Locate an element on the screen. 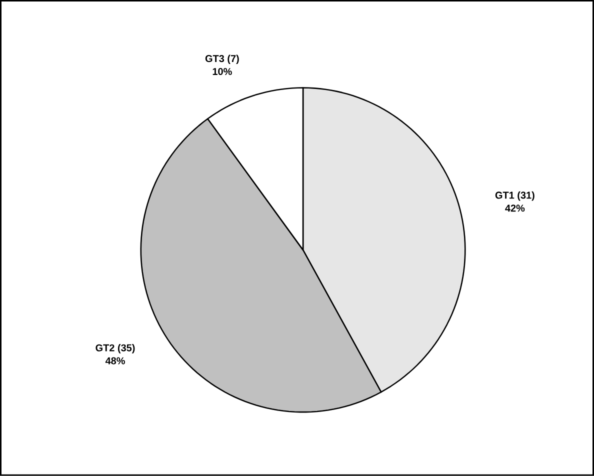  data-label: 42% is located at coordinates (515, 208).